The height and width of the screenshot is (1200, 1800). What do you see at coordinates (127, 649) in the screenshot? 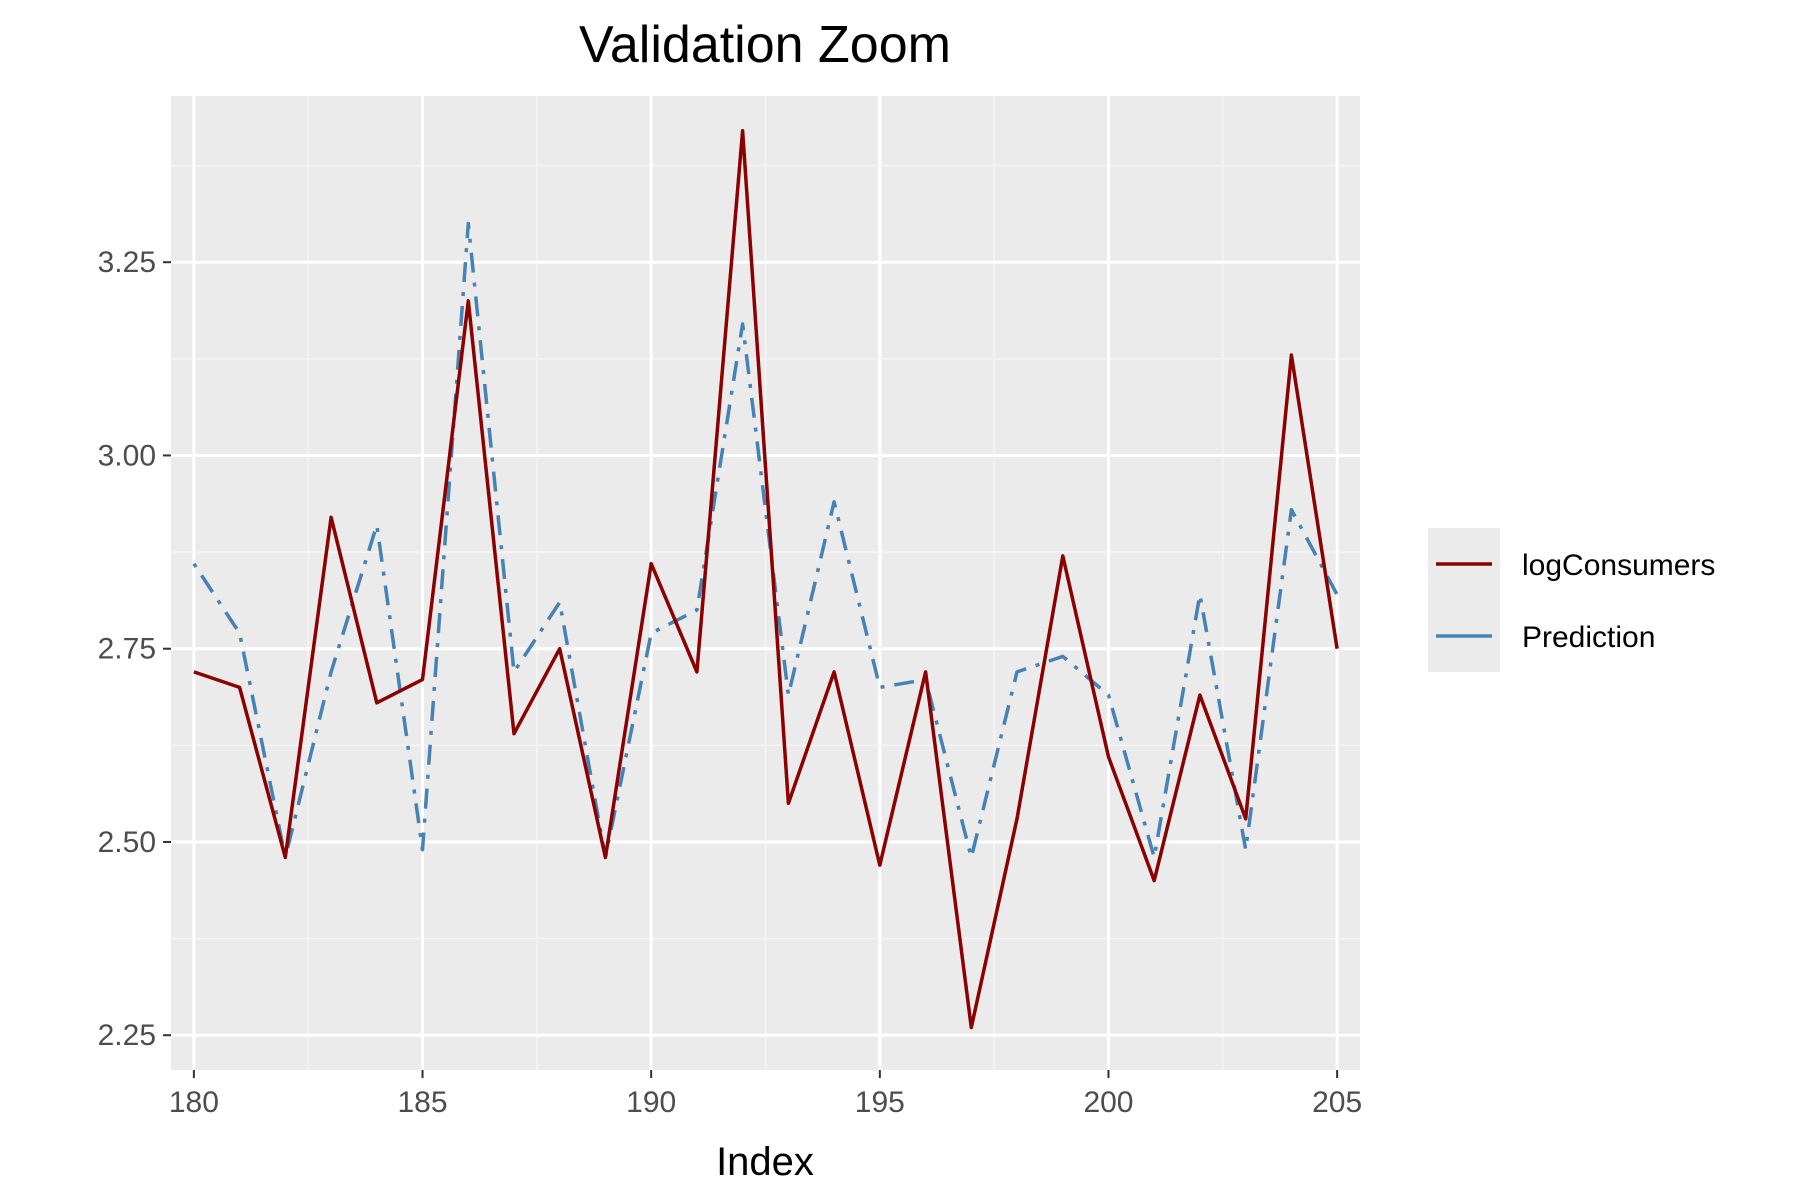
I see `y-tick-label: 2.75` at bounding box center [127, 649].